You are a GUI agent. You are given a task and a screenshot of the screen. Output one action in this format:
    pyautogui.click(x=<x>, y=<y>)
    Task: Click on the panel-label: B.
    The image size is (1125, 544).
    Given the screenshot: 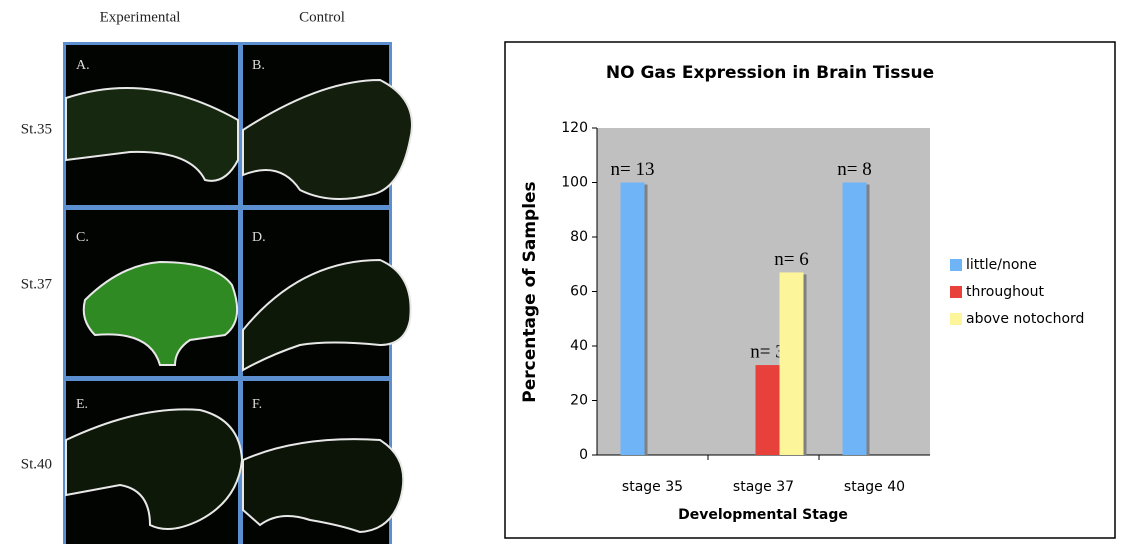 What is the action you would take?
    pyautogui.click(x=258, y=65)
    